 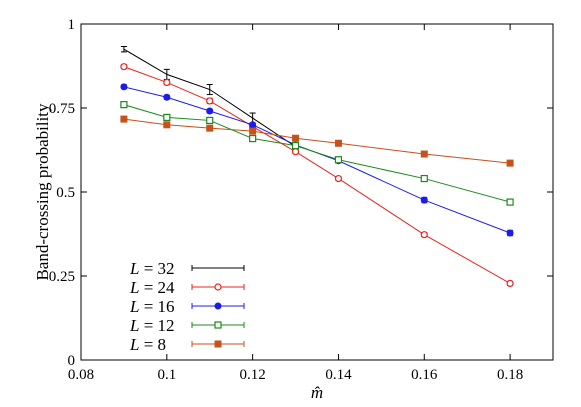 I want to click on series-line, so click(x=317, y=141).